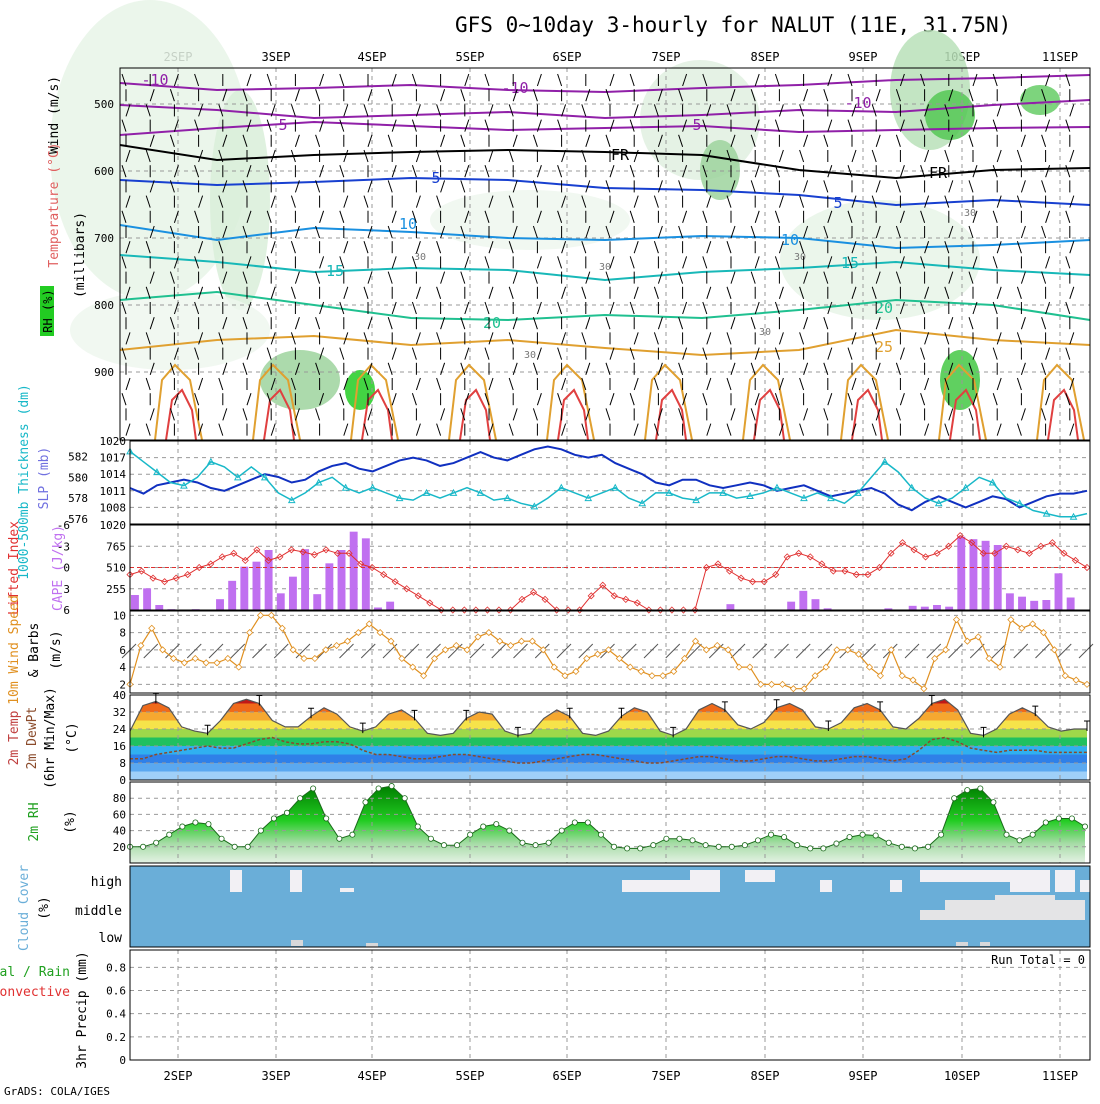 The width and height of the screenshot is (1100, 1104). Describe the element at coordinates (765, 57) in the screenshot. I see `top-date-6: 8SEP` at that location.